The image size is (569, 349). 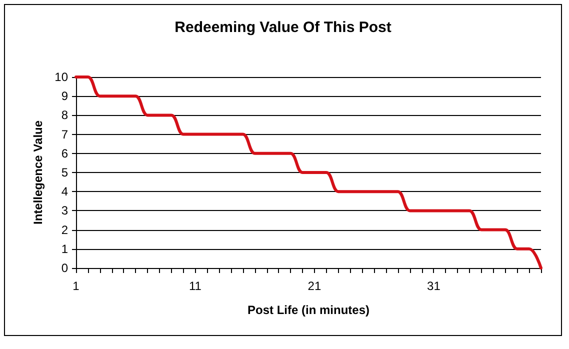 What do you see at coordinates (64, 153) in the screenshot?
I see `y-tick-label: 6` at bounding box center [64, 153].